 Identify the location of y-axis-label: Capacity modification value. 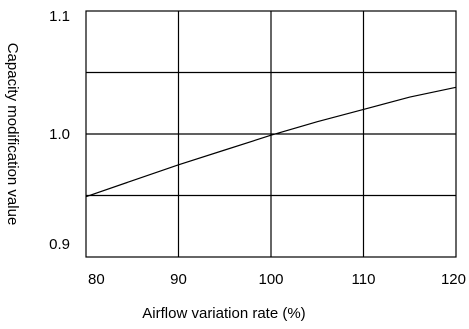
(12, 134).